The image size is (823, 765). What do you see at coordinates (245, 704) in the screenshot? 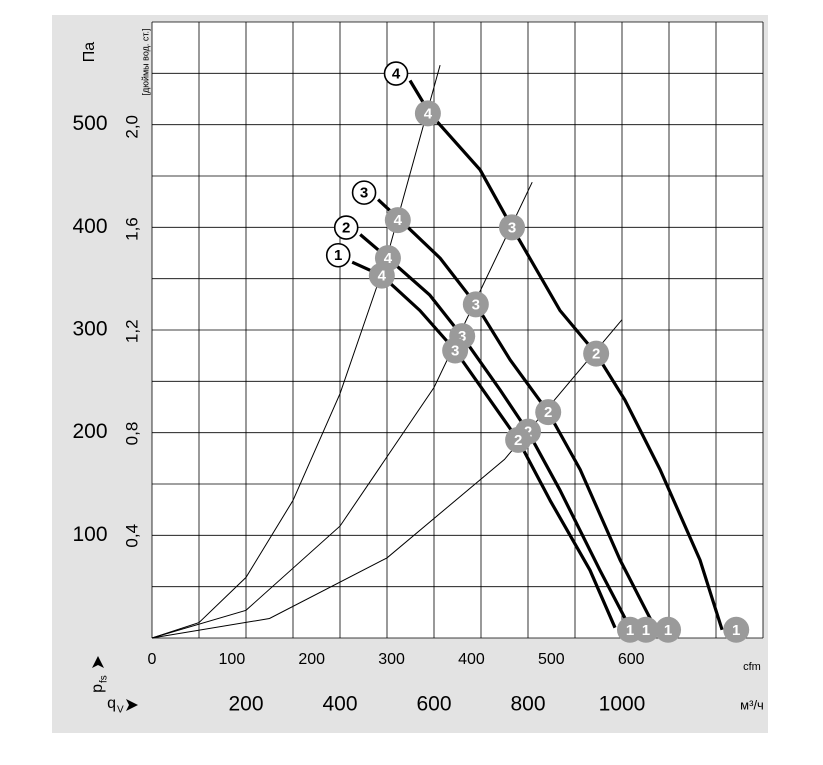
I see `x-tick-label: 200` at bounding box center [245, 704].